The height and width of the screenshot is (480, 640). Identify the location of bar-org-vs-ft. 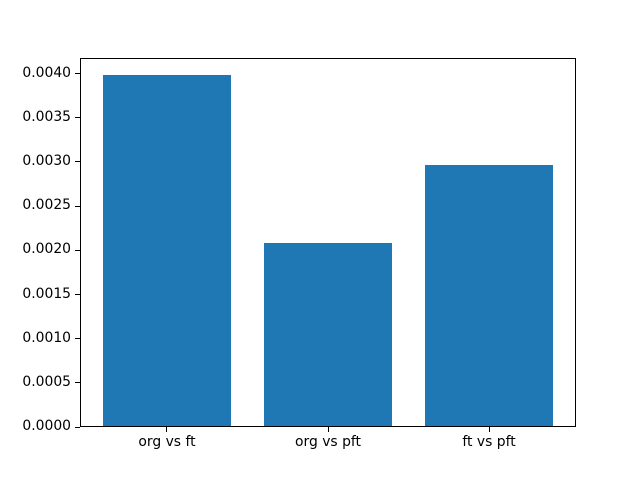
(167, 251).